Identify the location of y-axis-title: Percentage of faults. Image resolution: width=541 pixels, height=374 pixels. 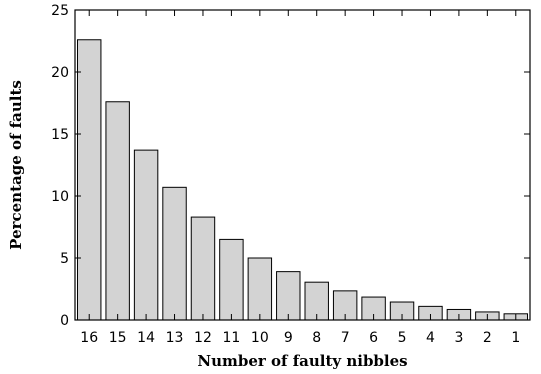
(16, 165).